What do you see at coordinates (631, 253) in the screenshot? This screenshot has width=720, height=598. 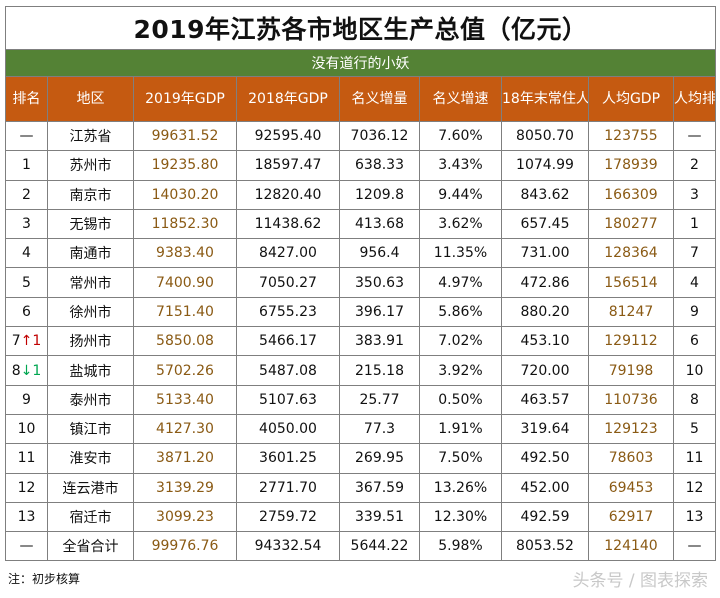 I see `cell-per-capita-gdp: 128364` at bounding box center [631, 253].